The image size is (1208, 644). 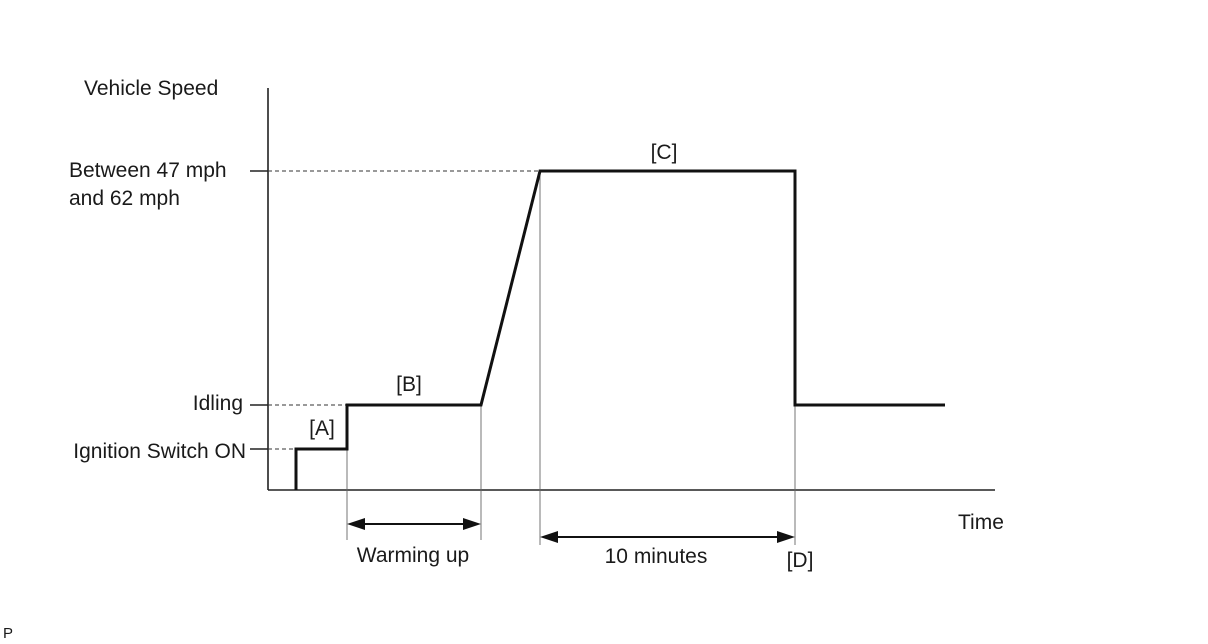 What do you see at coordinates (664, 152) in the screenshot?
I see `phase-c-label: [C]` at bounding box center [664, 152].